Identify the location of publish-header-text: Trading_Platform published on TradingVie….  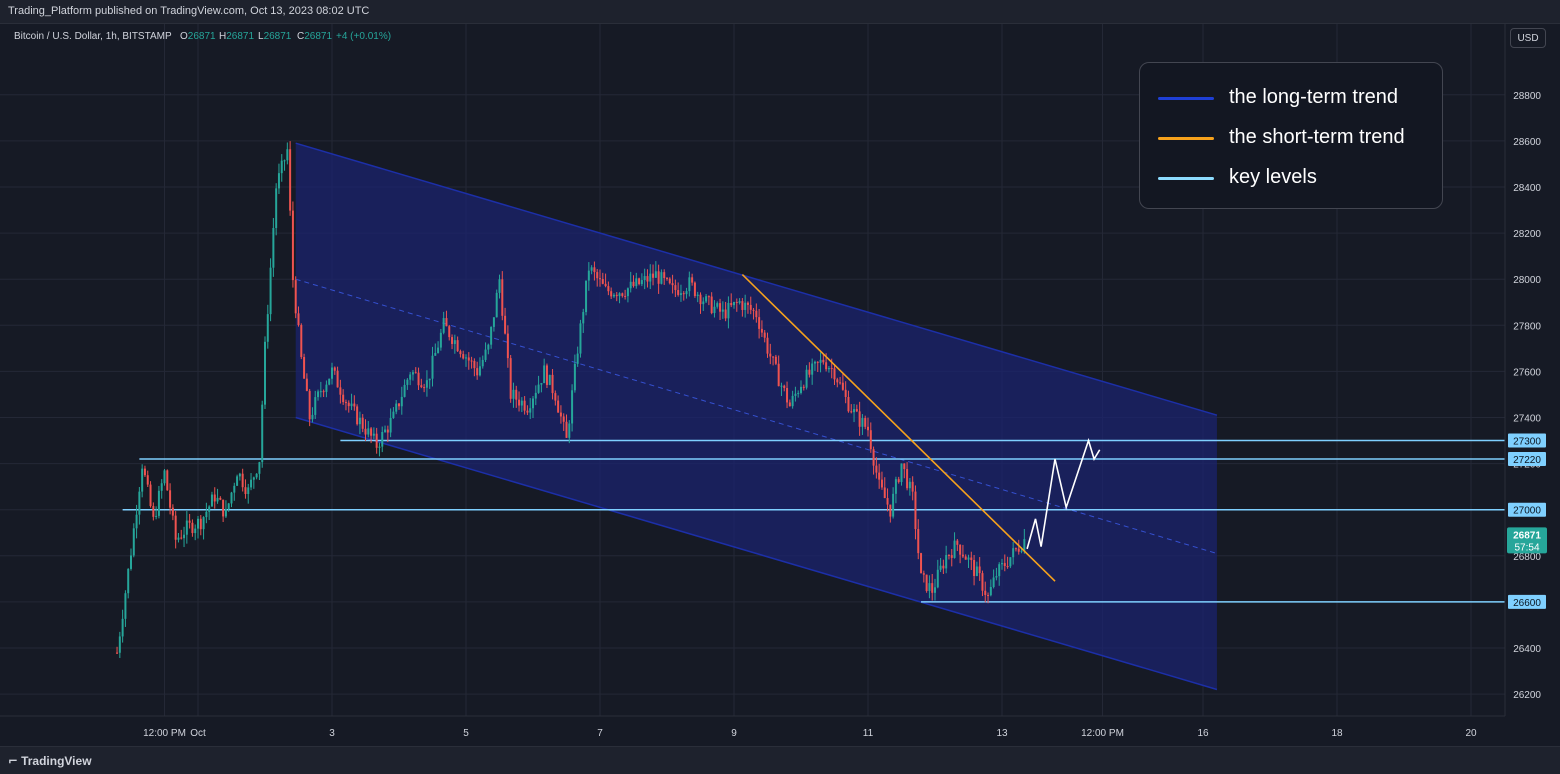
(189, 11).